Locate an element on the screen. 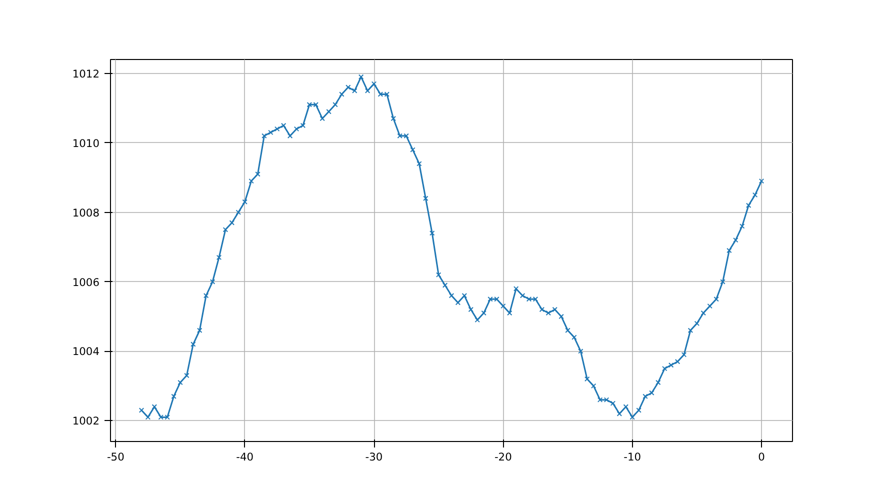 The width and height of the screenshot is (880, 495). y-tick-label: 1002 is located at coordinates (86, 421).